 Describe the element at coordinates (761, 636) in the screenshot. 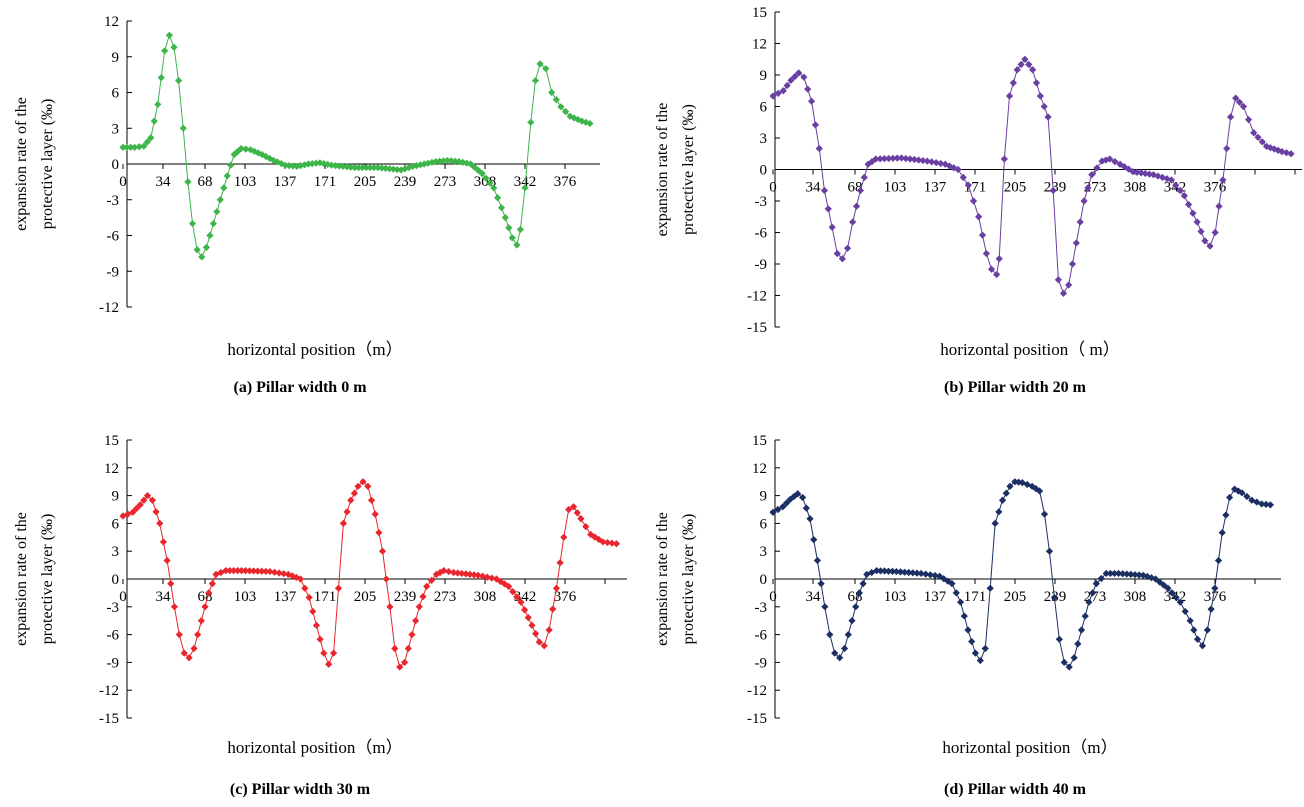

I see `y-tick-label: -6` at that location.